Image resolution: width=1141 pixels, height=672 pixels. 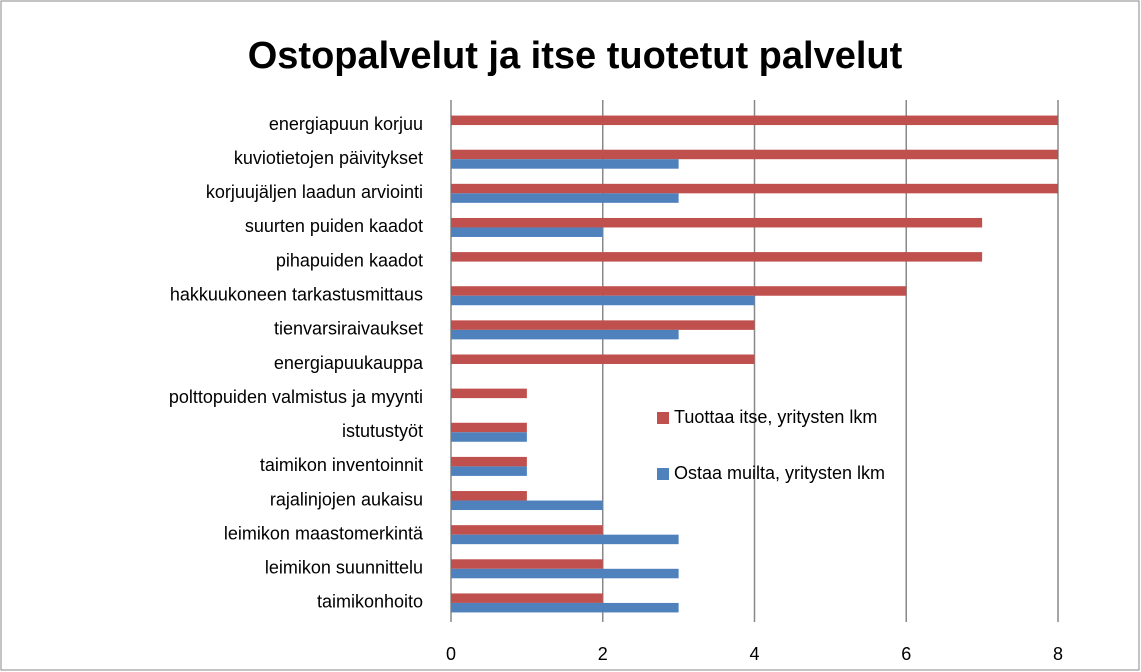 I want to click on x-tick-label: 6, so click(x=906, y=654).